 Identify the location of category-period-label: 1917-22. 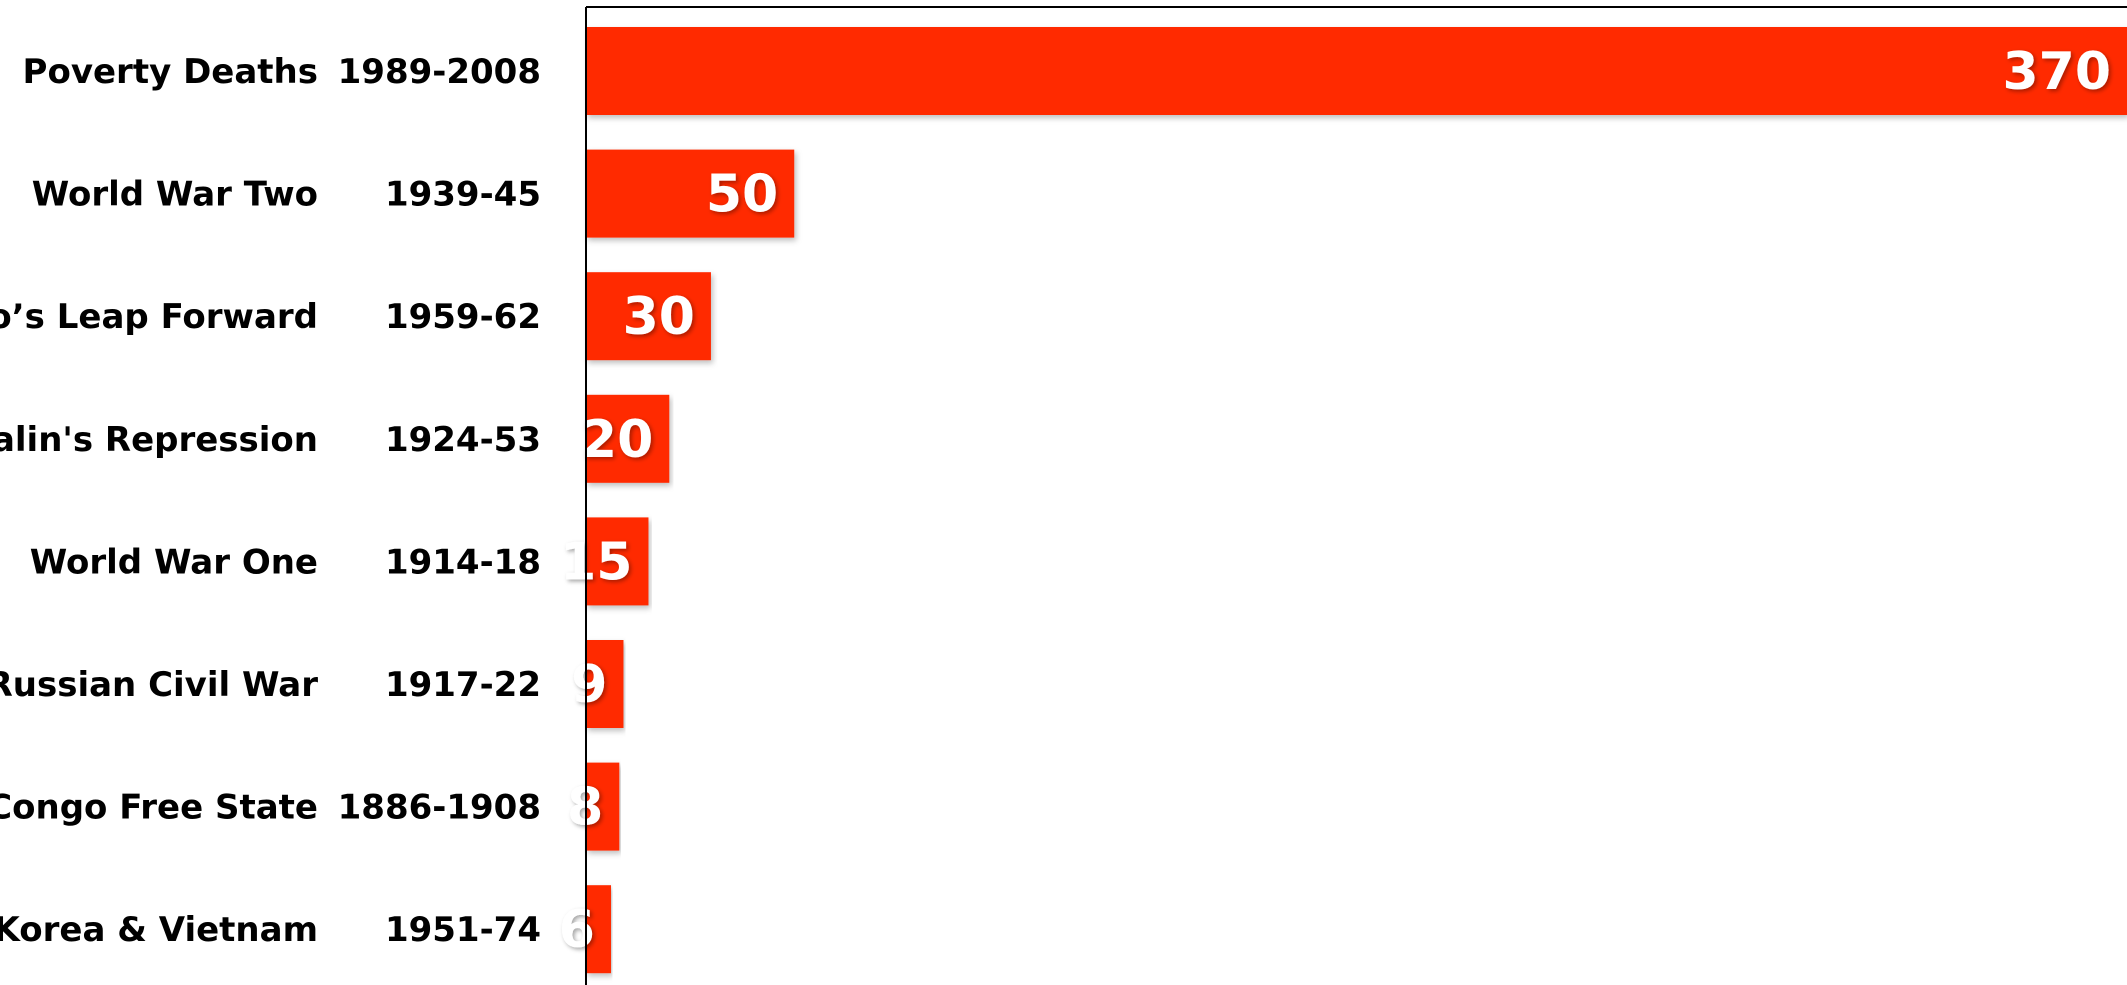
(463, 685).